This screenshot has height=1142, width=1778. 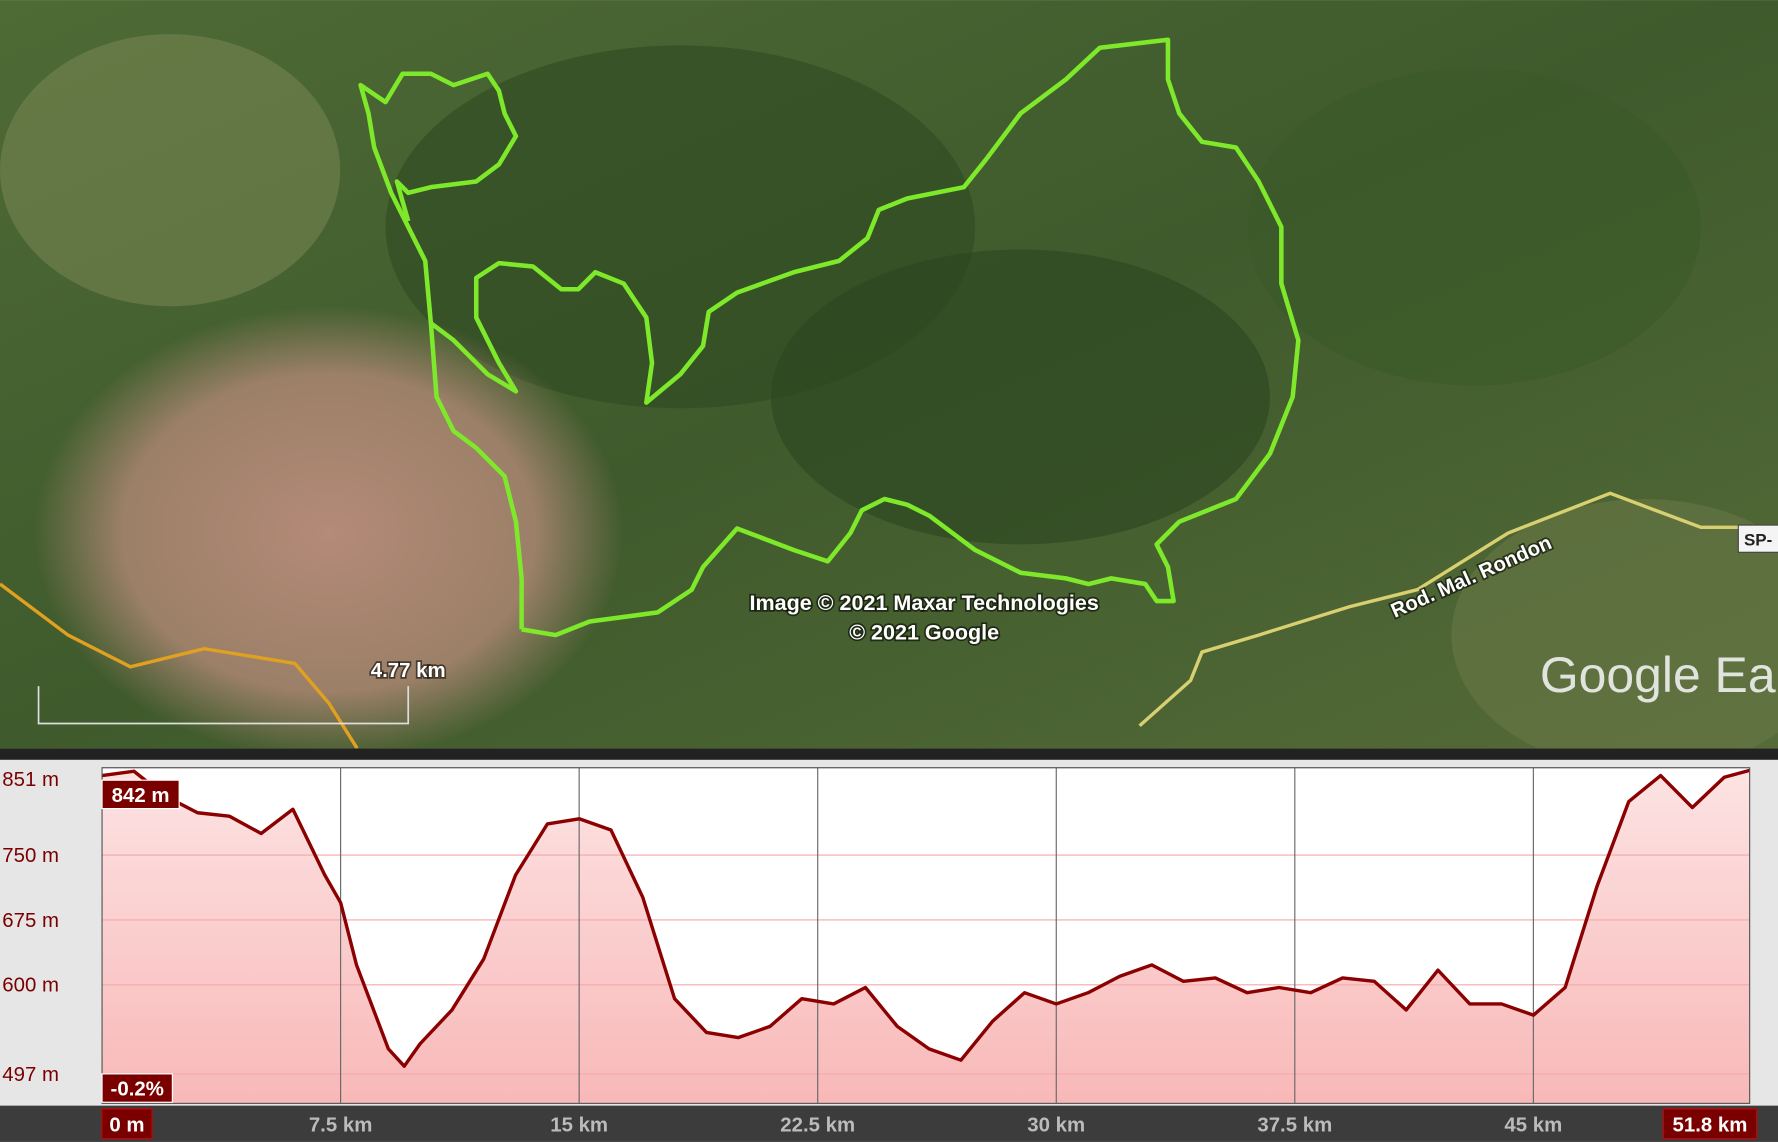 What do you see at coordinates (223, 705) in the screenshot?
I see `scale-bar` at bounding box center [223, 705].